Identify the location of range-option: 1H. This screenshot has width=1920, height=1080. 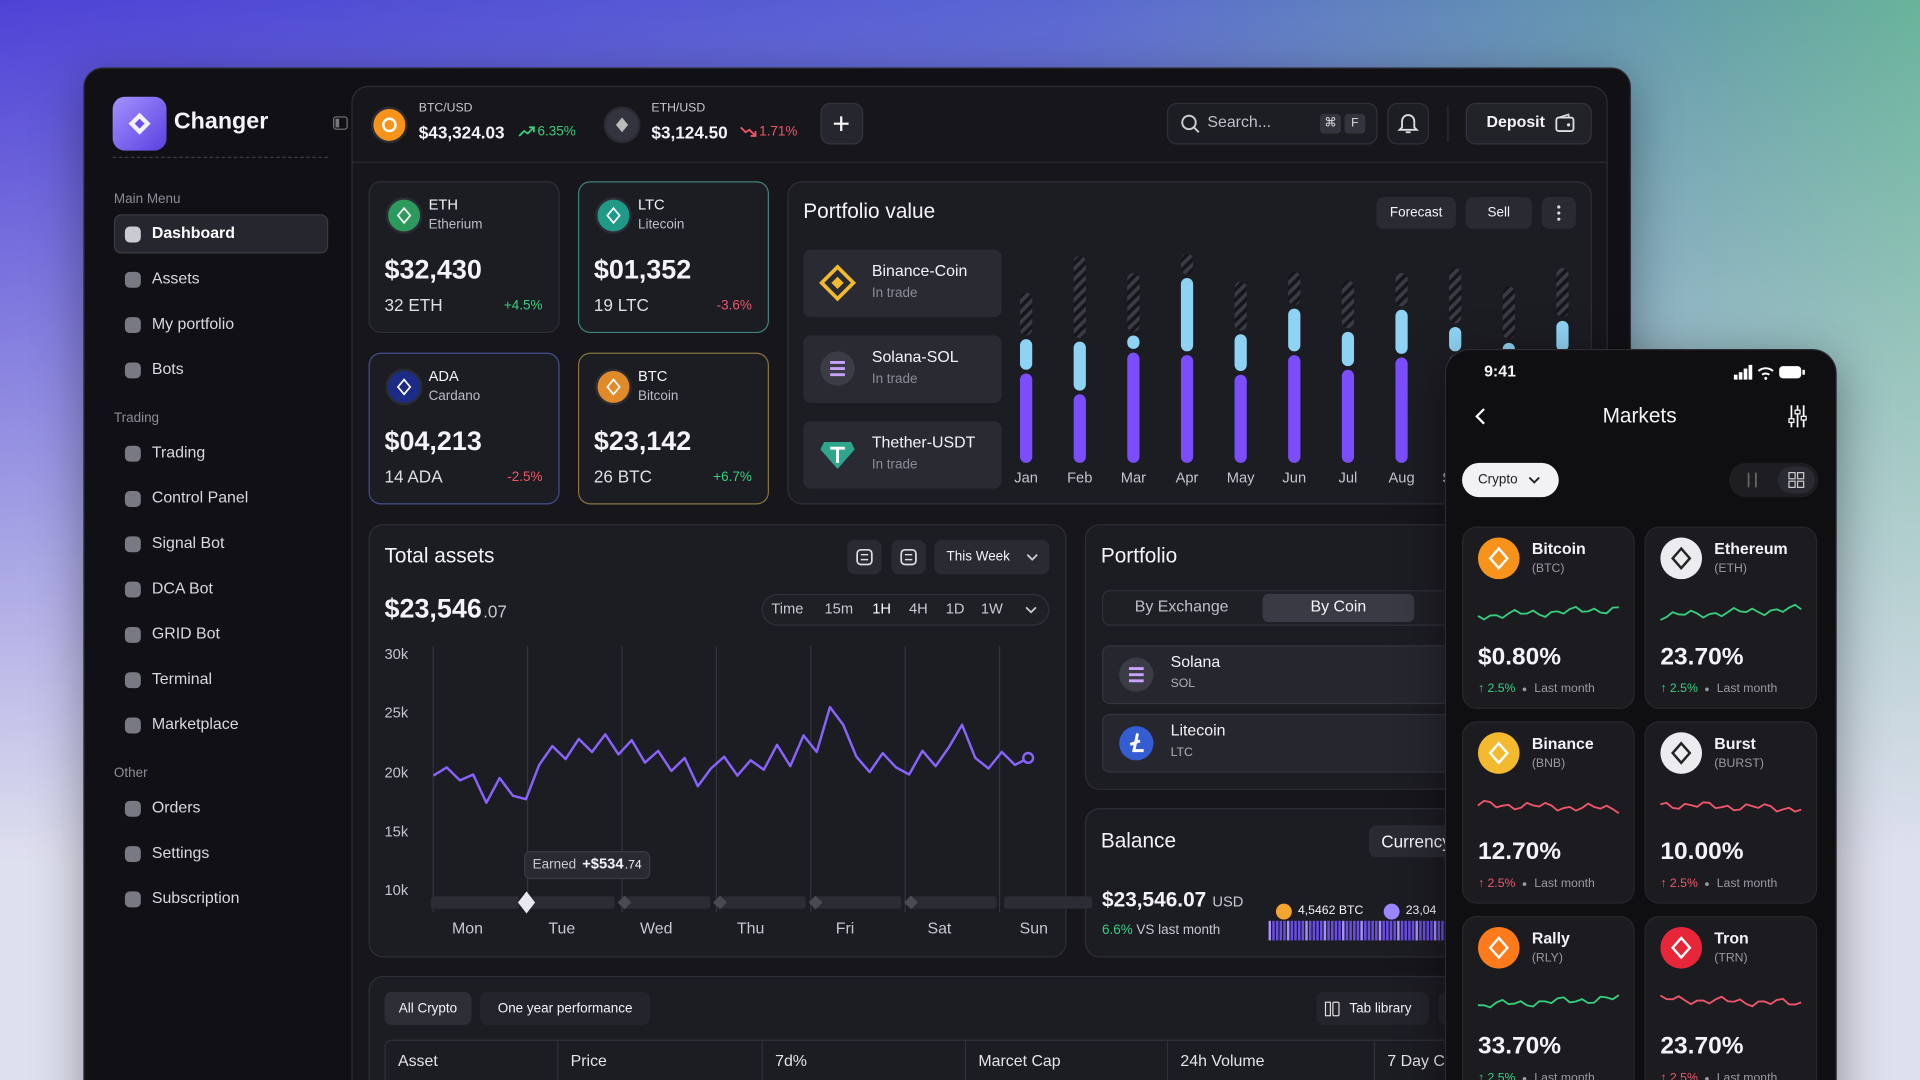
(882, 609).